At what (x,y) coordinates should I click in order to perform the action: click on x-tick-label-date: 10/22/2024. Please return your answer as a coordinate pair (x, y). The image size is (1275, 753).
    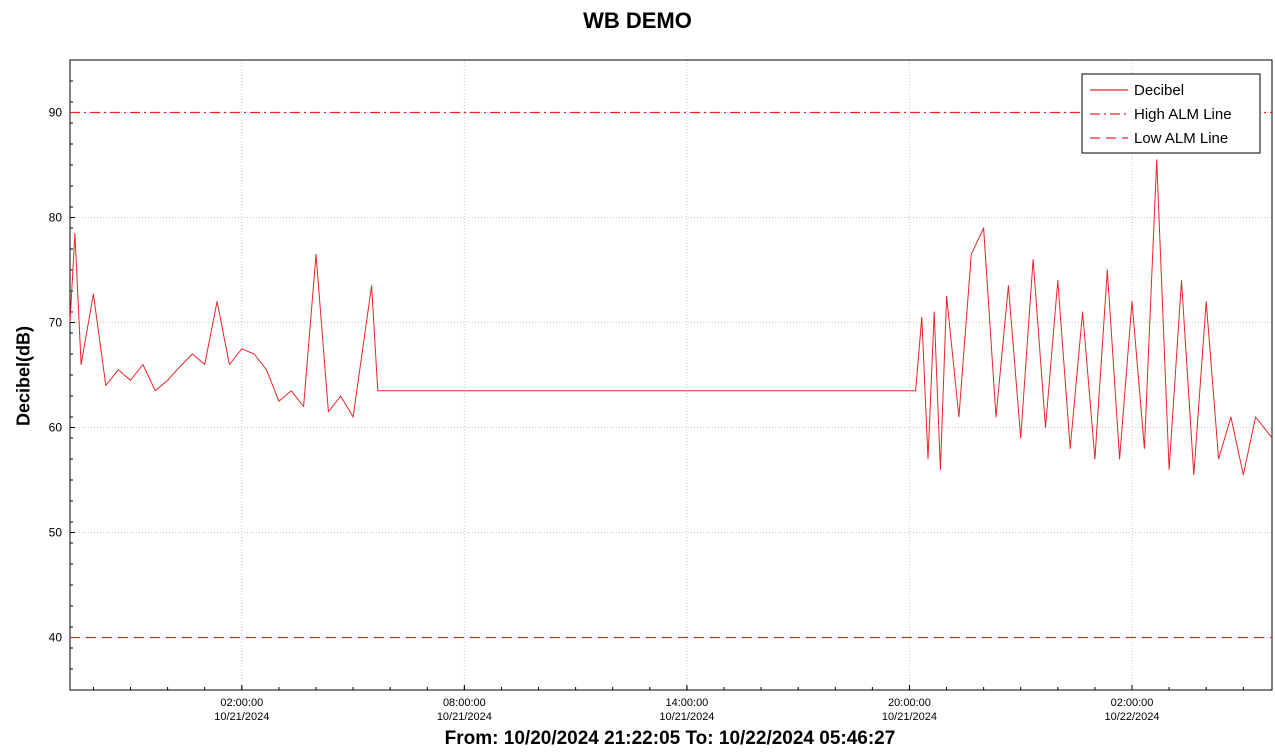
    Looking at the image, I should click on (1131, 717).